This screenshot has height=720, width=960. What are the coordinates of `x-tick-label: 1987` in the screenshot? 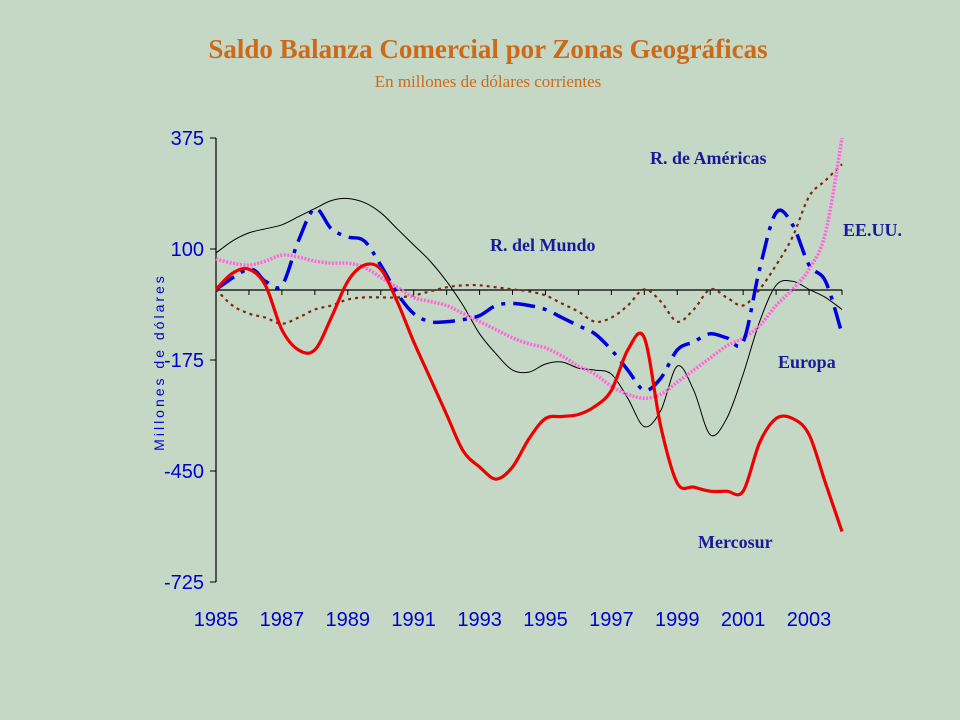 It's located at (282, 620).